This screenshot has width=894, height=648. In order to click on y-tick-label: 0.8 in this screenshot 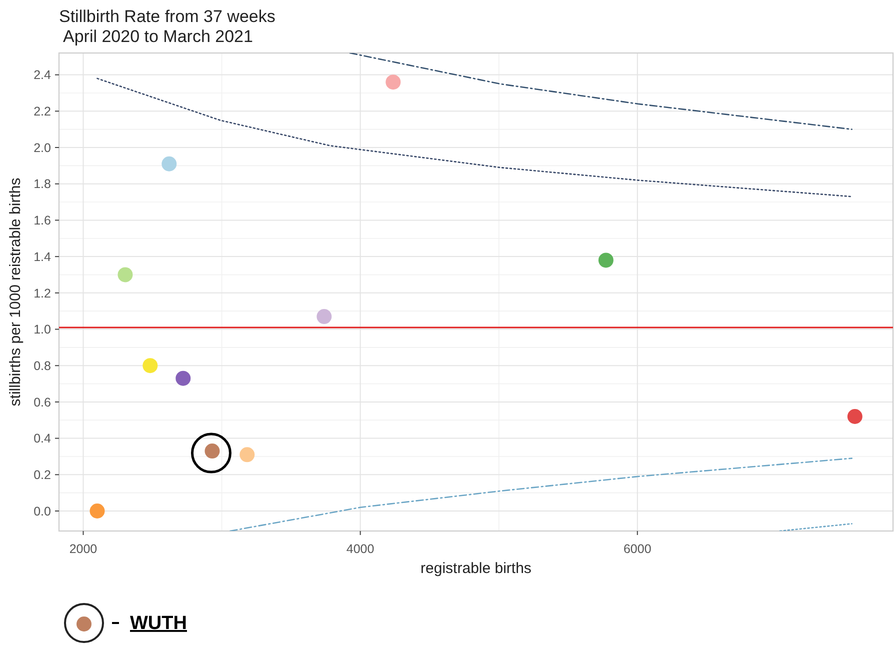, I will do `click(43, 365)`.